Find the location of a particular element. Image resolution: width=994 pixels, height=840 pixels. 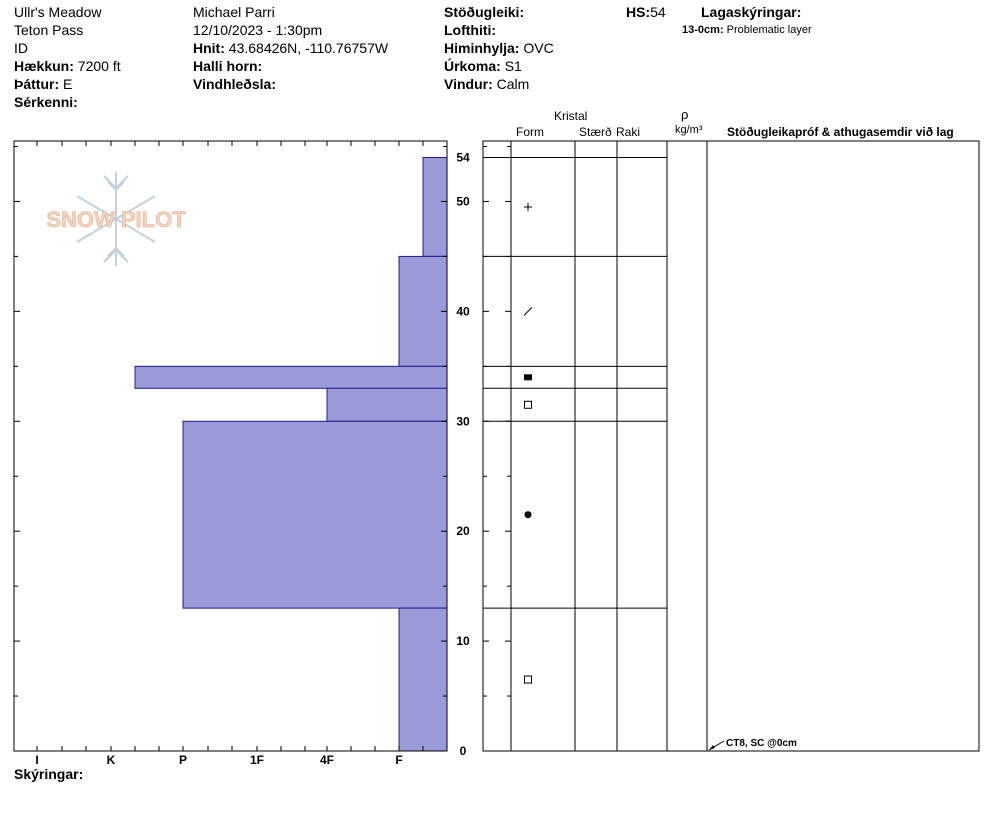

test-result-label: CT8, SC @0cm is located at coordinates (761, 743).